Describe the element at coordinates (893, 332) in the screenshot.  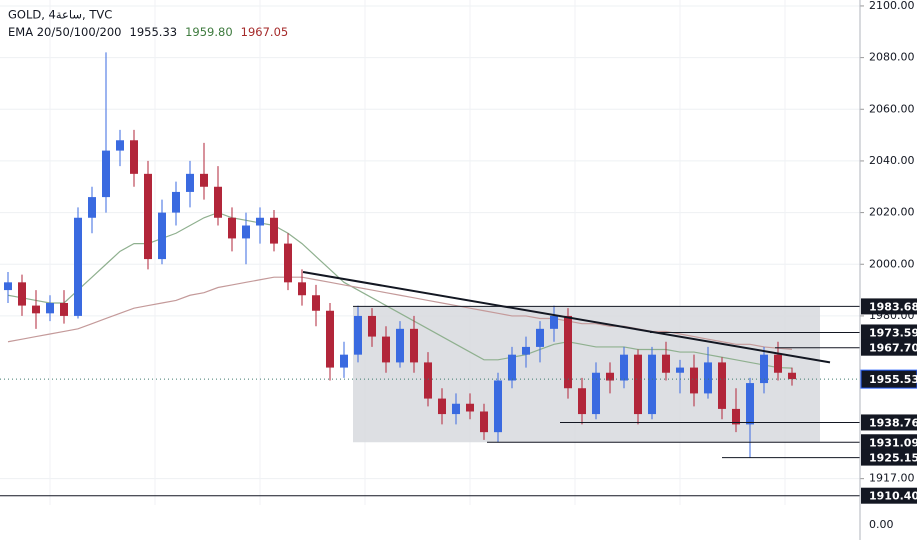
I see `level-tag-label: 1973.59` at that location.